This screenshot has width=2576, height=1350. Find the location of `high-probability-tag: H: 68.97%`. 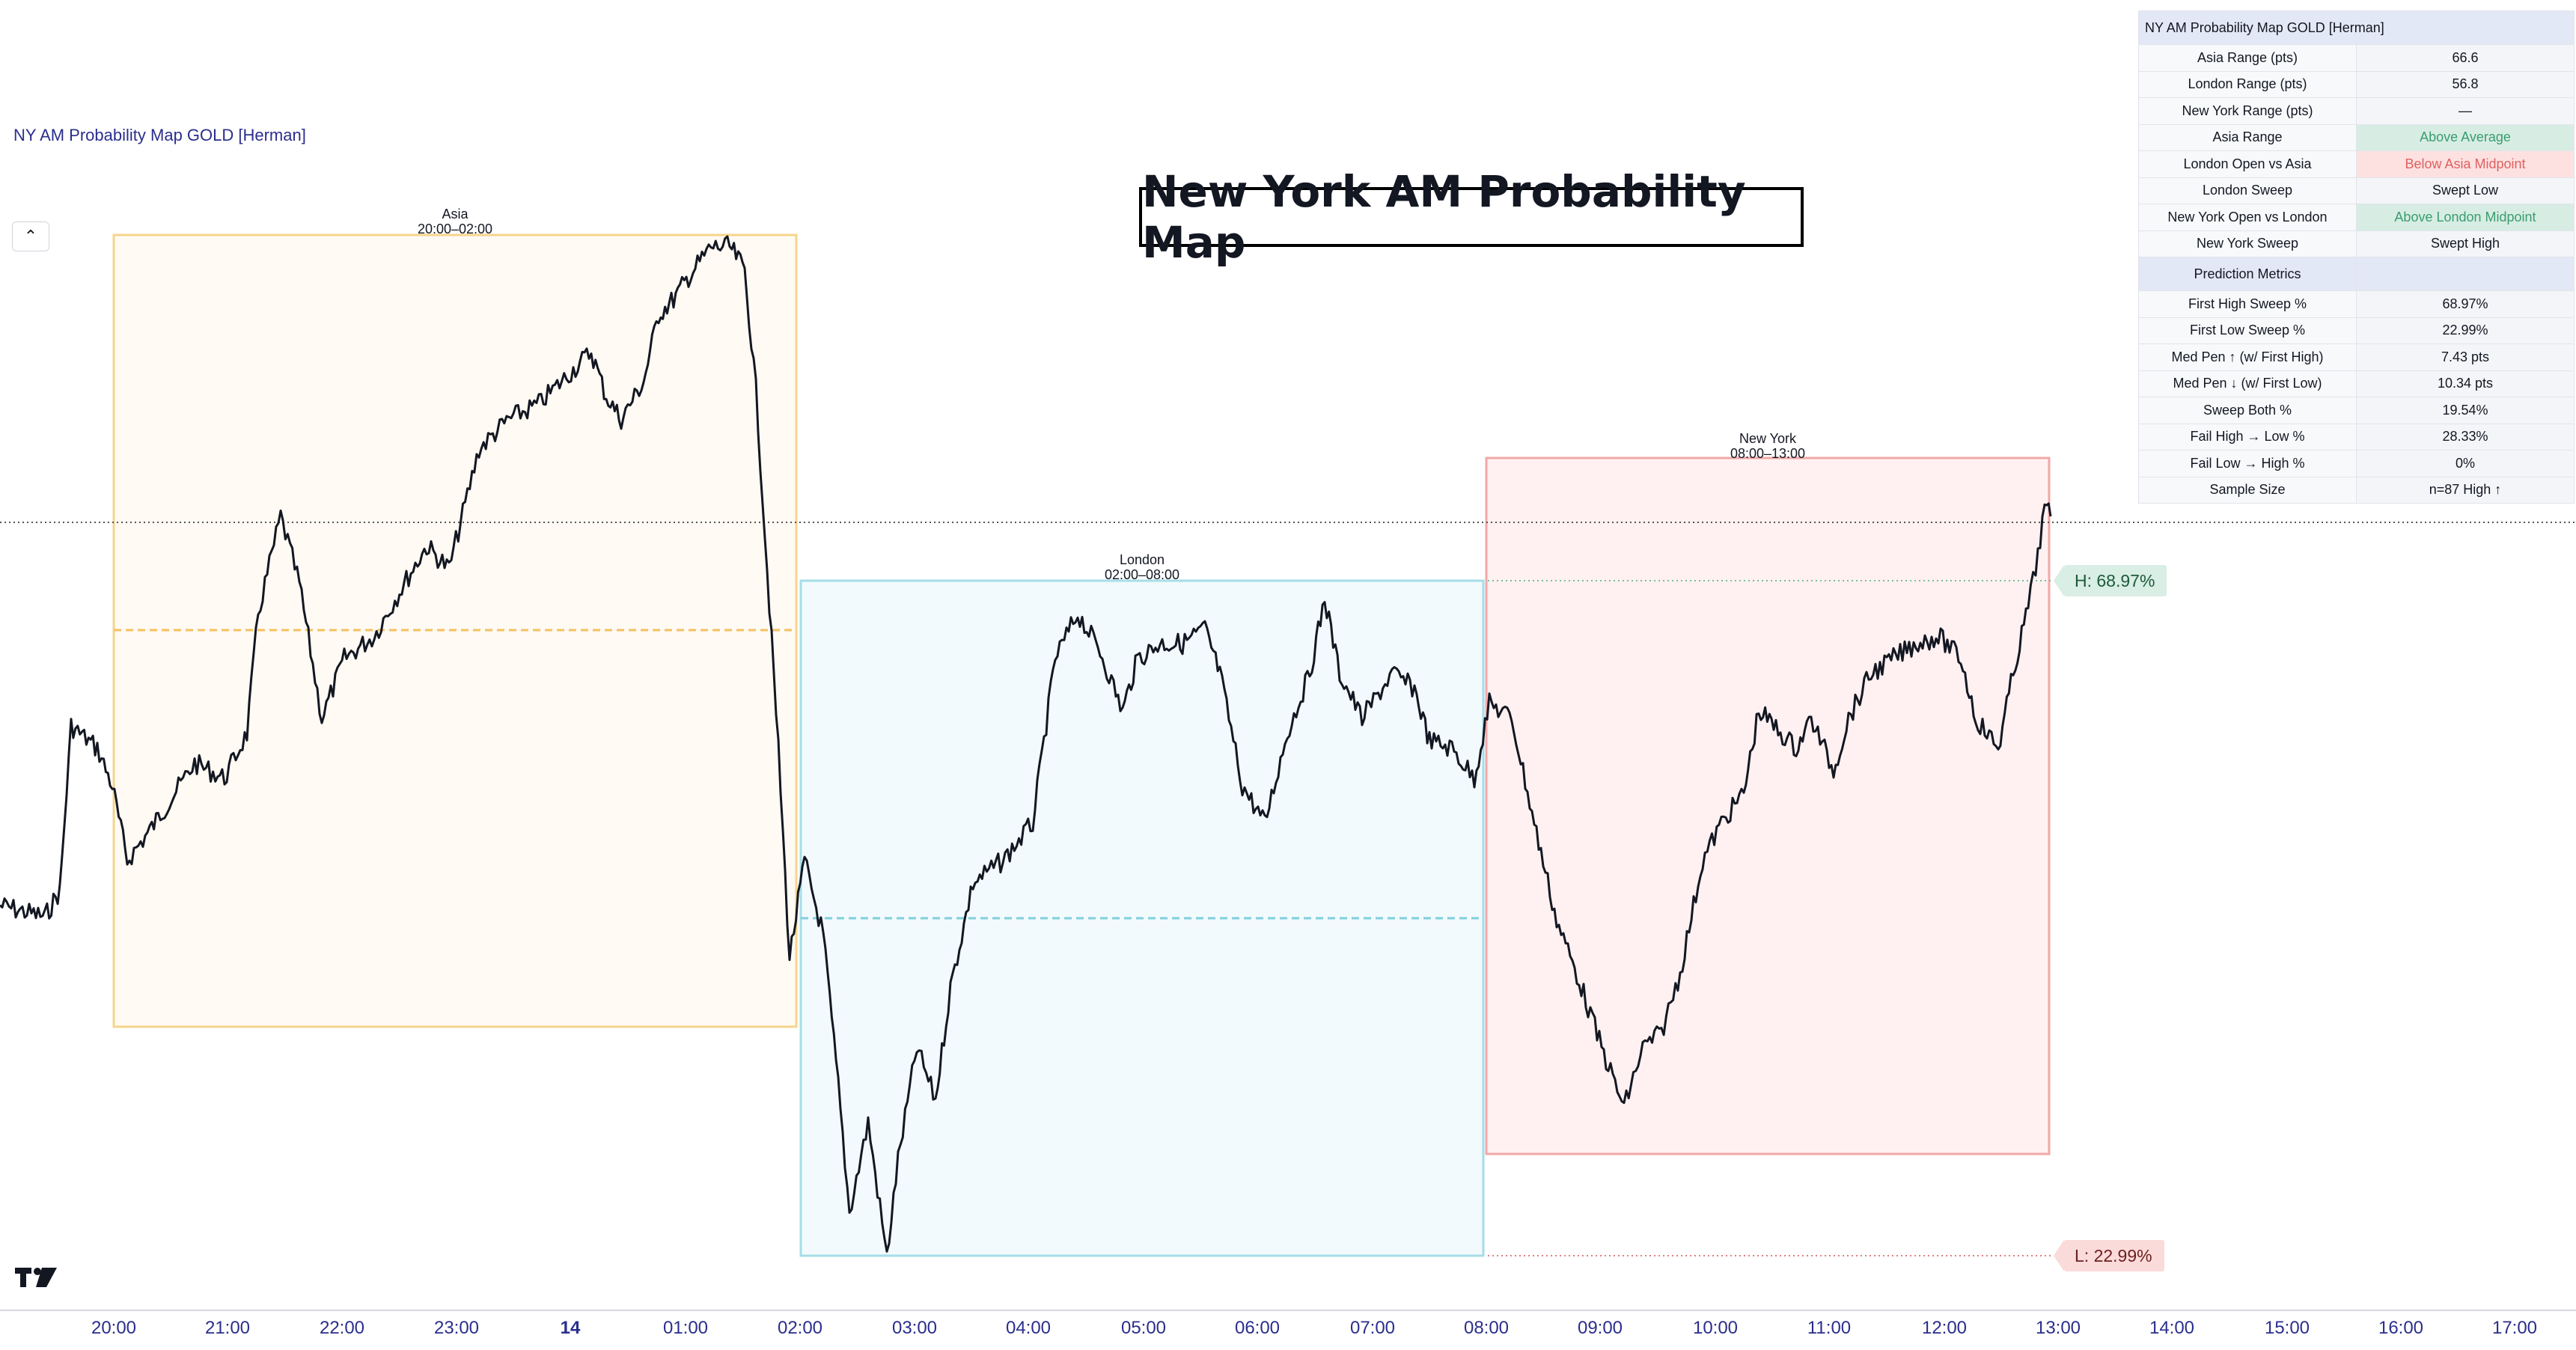

high-probability-tag: H: 68.97% is located at coordinates (2110, 580).